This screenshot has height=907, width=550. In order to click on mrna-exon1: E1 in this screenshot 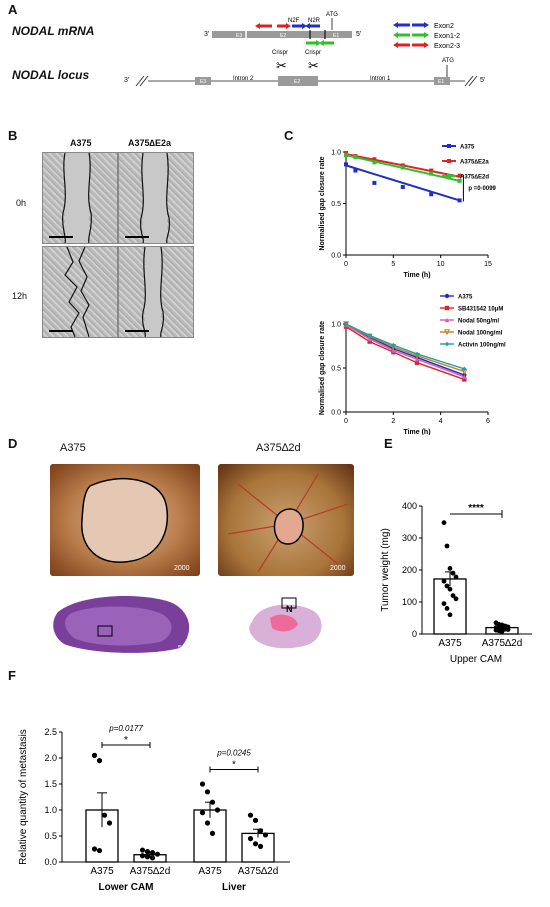, I will do `click(336, 36)`.